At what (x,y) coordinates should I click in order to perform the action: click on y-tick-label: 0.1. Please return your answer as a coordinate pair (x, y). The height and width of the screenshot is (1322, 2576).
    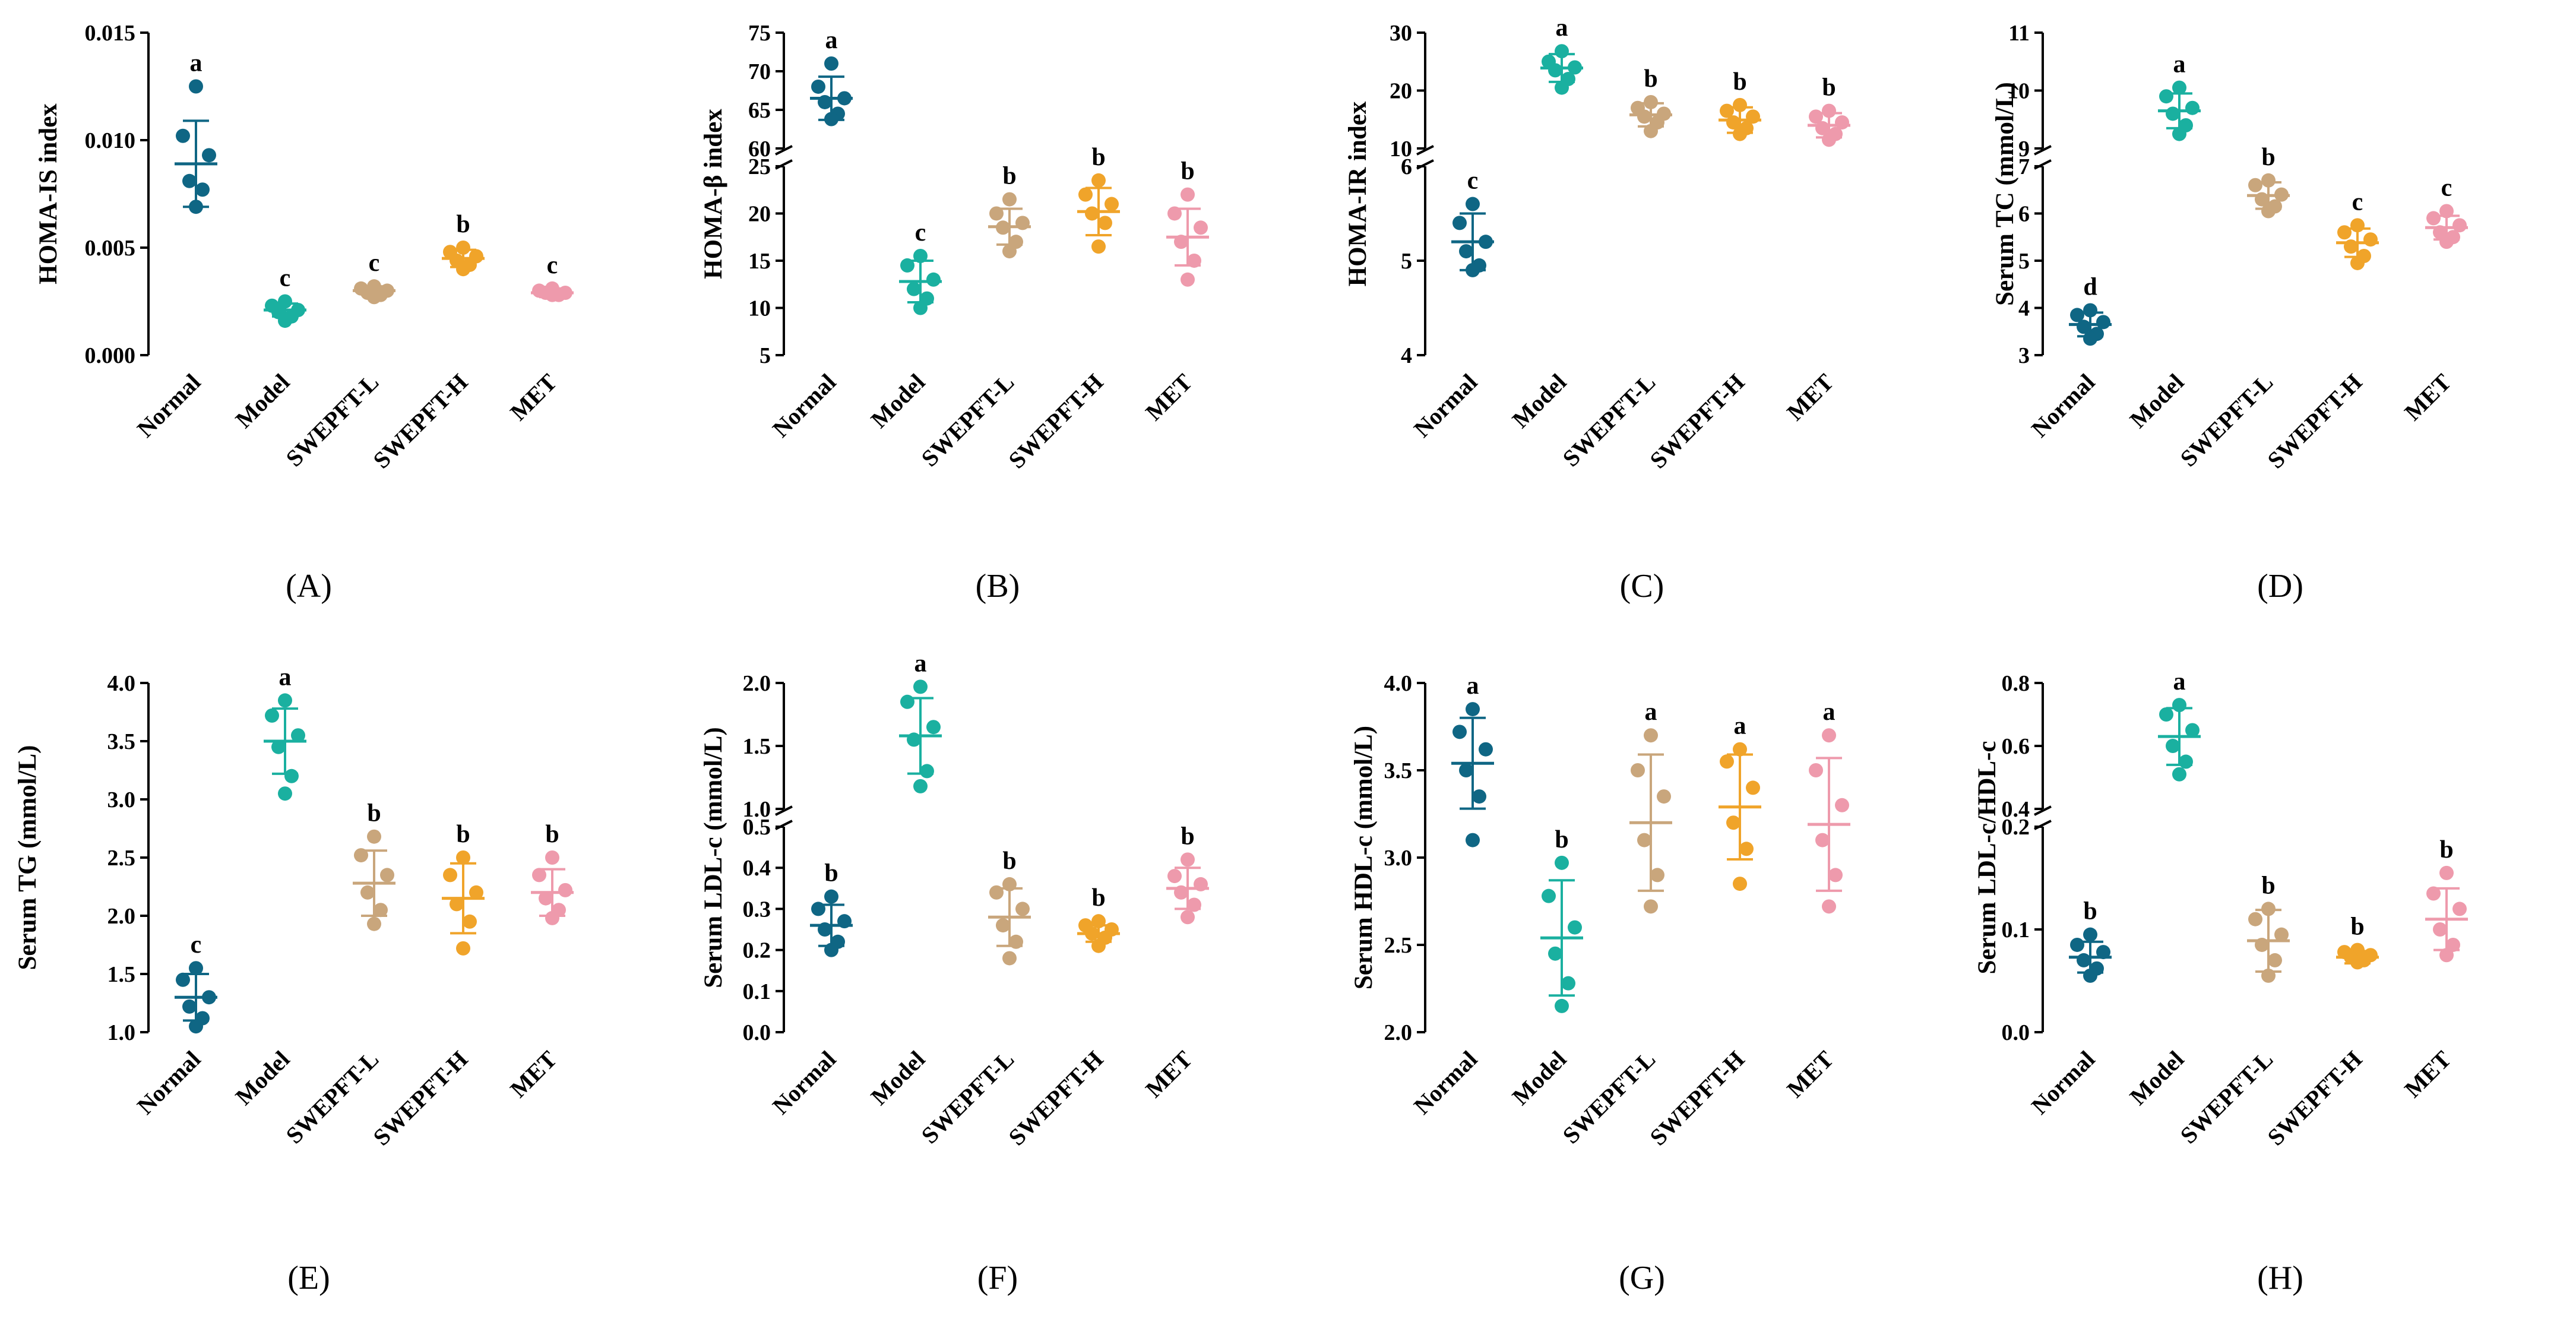
    Looking at the image, I should click on (2016, 930).